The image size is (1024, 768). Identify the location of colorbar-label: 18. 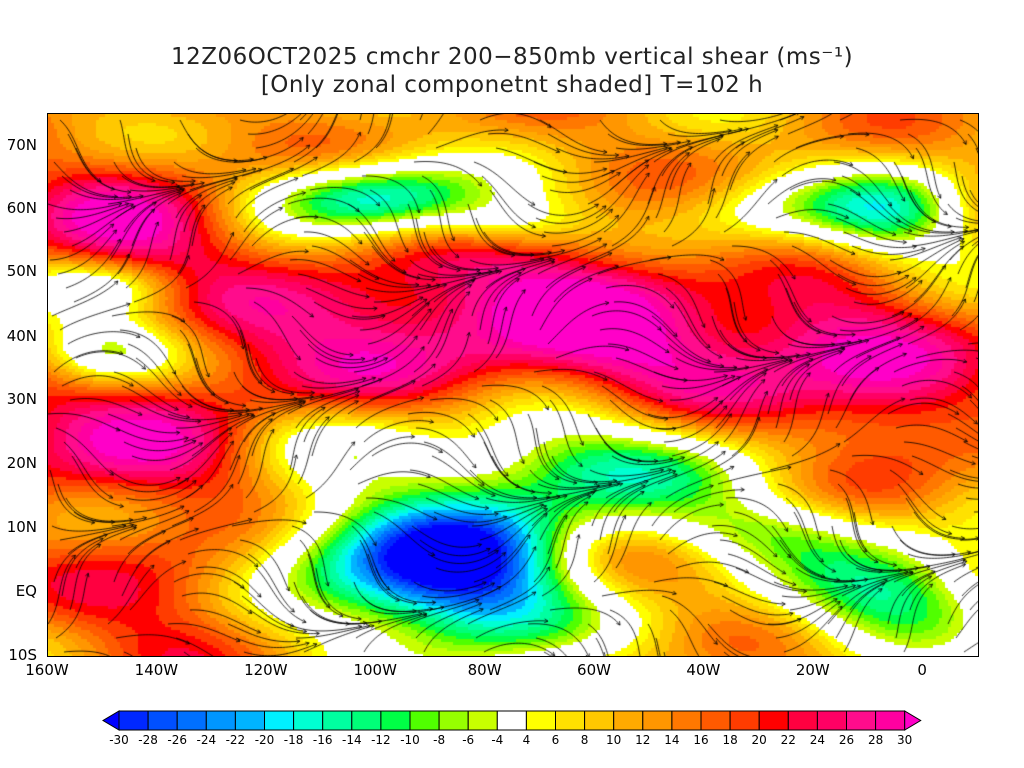
(730, 740).